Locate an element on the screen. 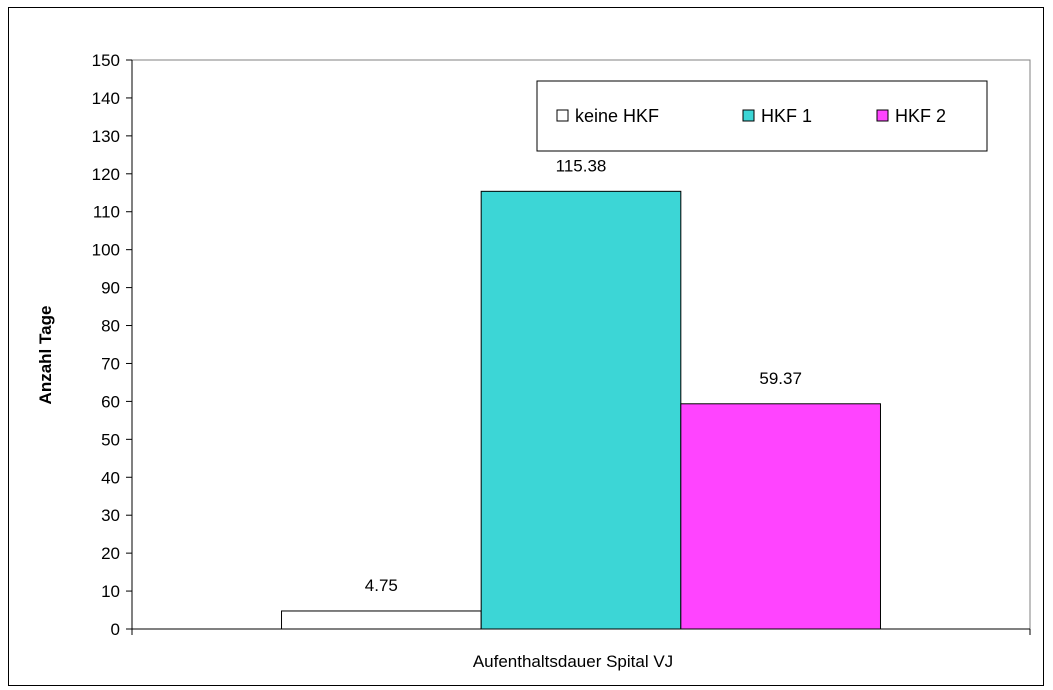 Image resolution: width=1053 pixels, height=690 pixels. y-tick-label: 90 is located at coordinates (110, 288).